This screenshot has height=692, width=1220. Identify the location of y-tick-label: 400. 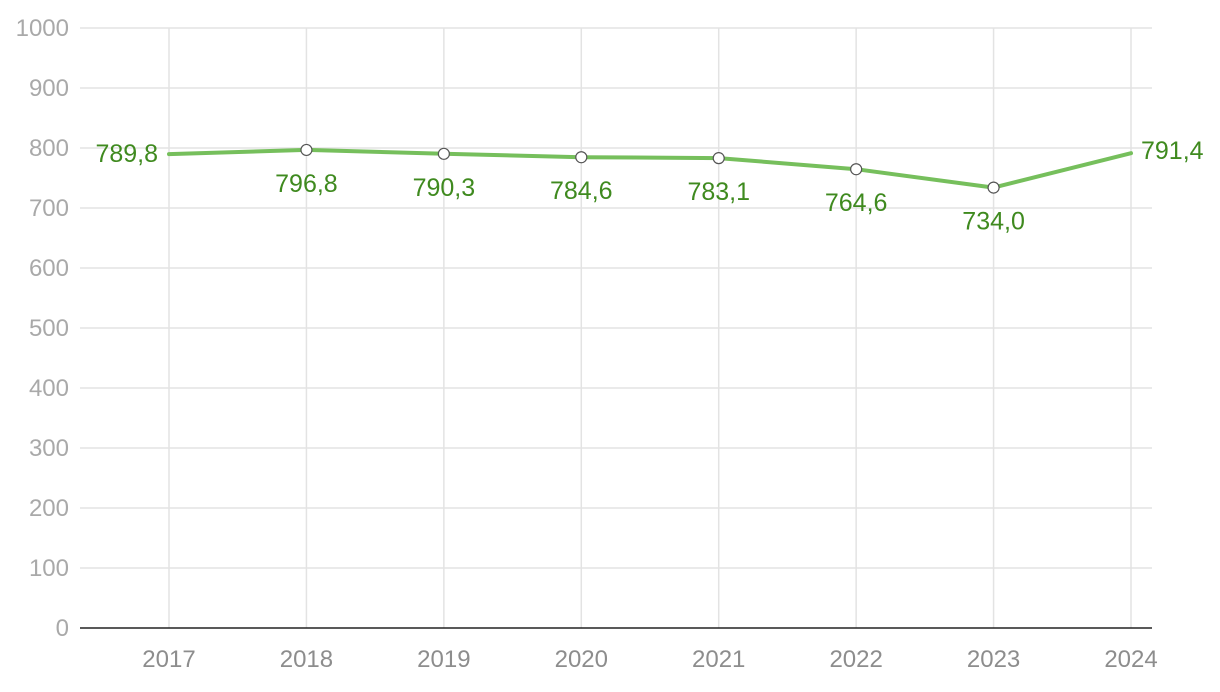
(49, 388).